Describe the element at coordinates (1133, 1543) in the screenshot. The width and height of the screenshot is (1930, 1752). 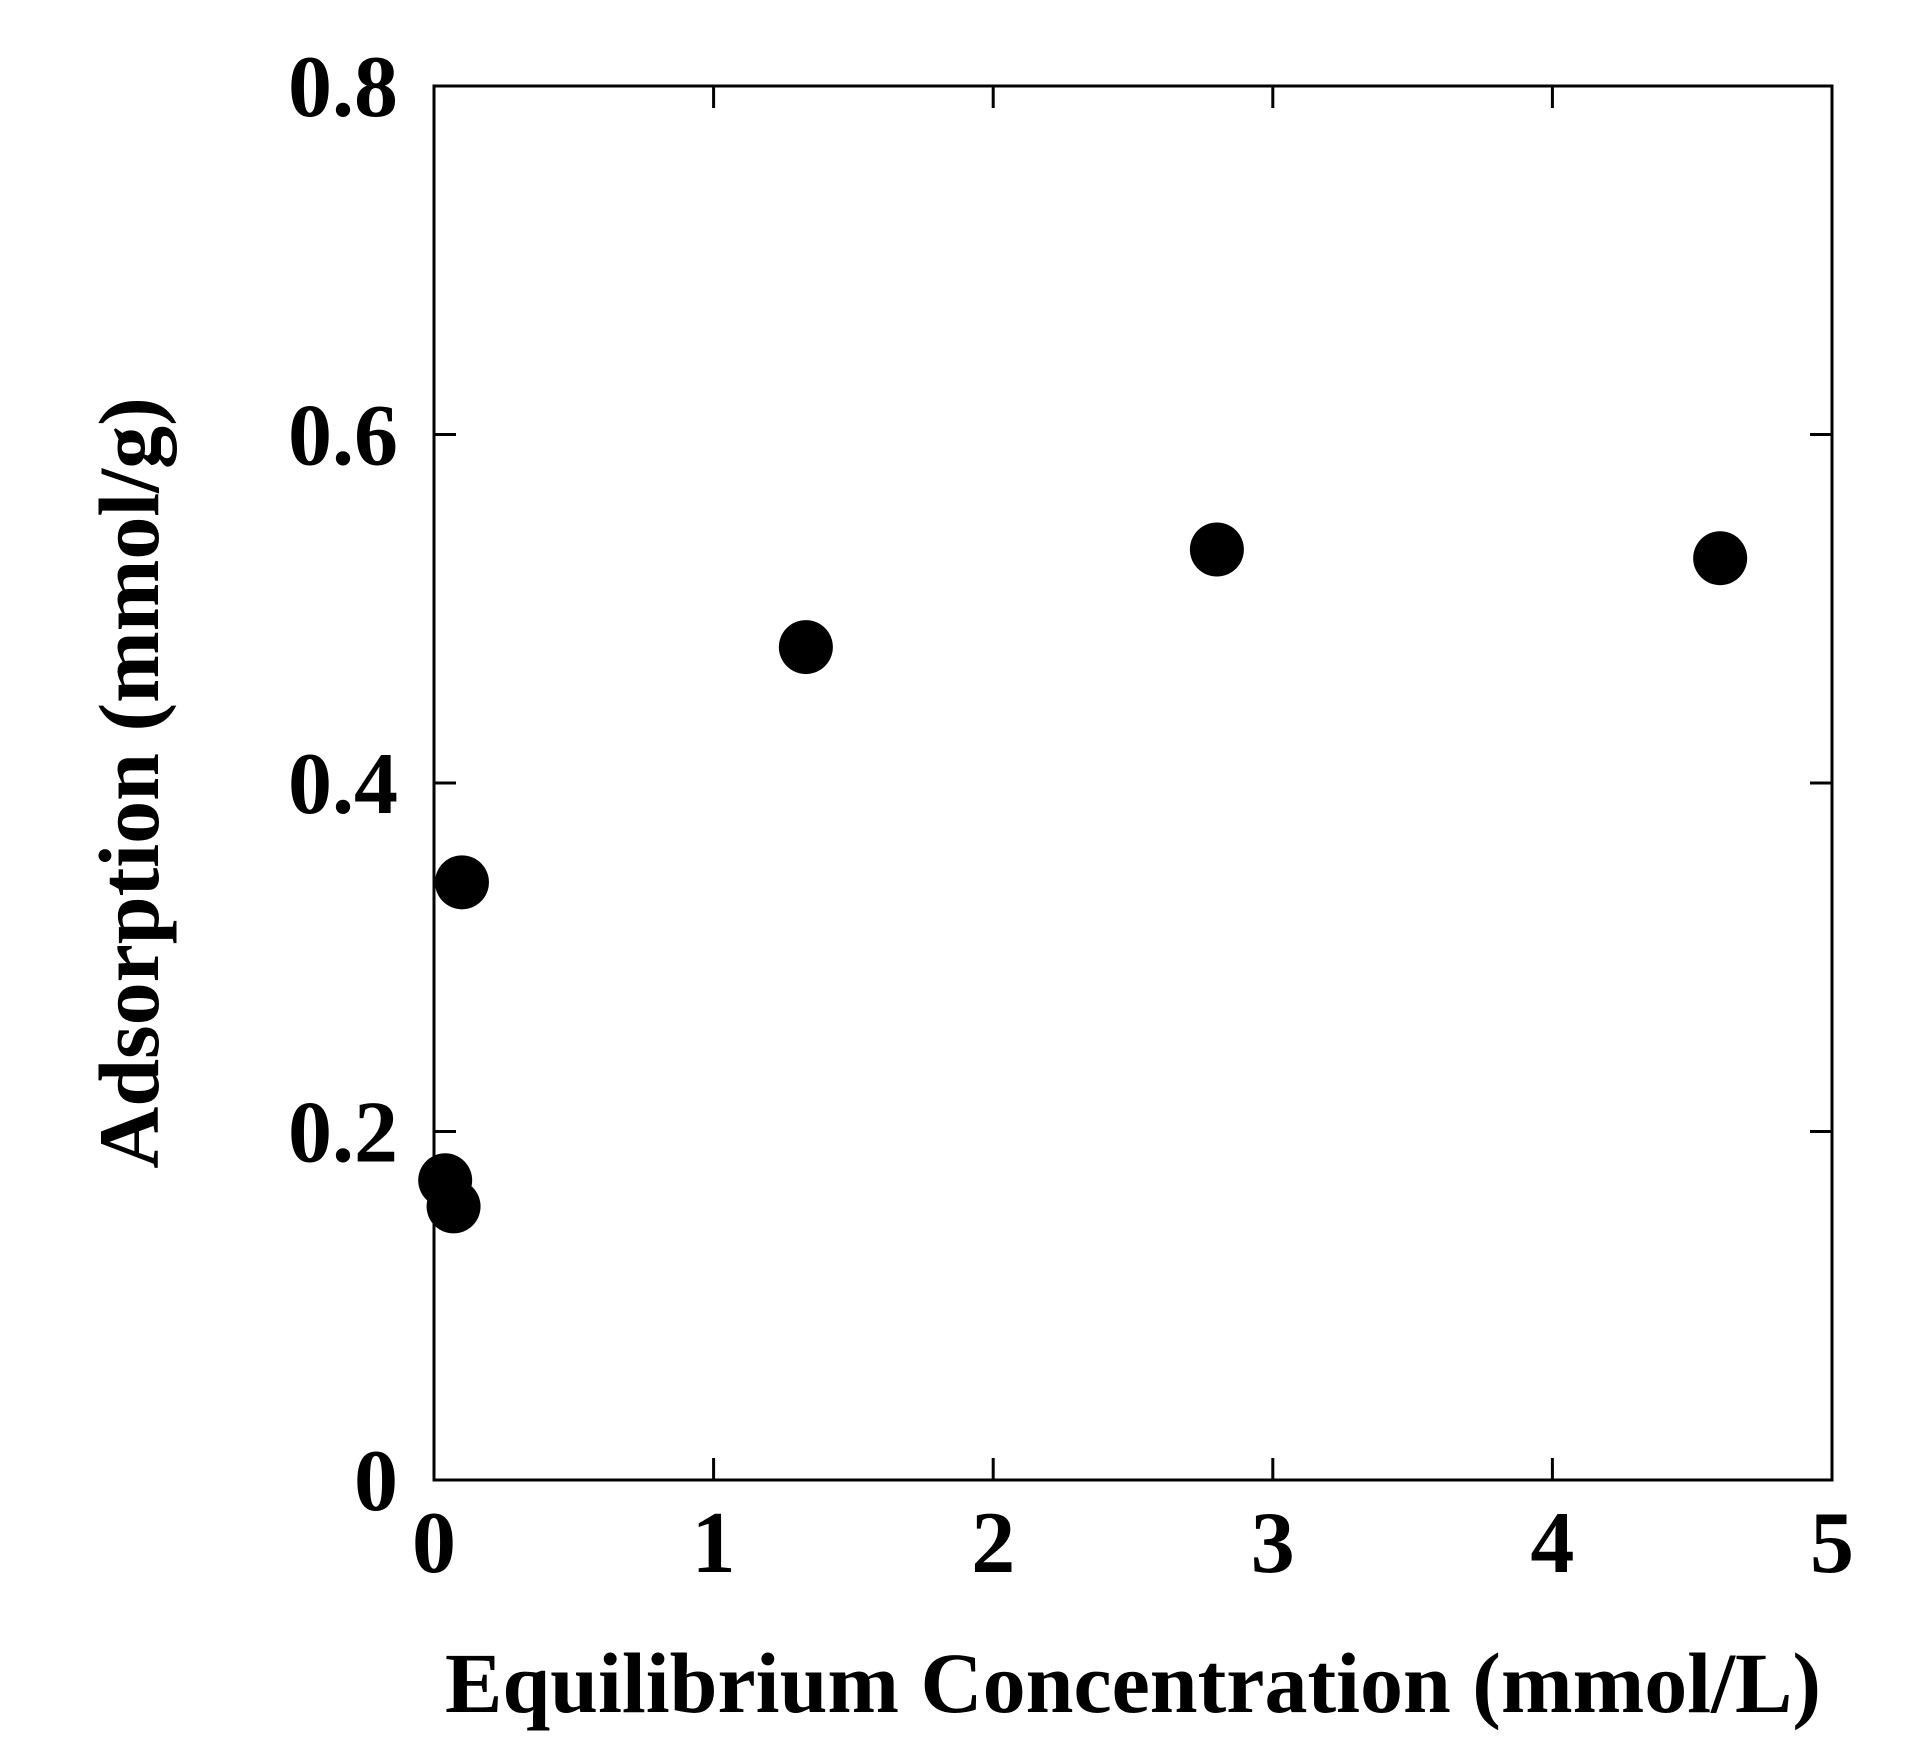
I see `x-axis-tick-labels: 0 1 2 3 4 5` at that location.